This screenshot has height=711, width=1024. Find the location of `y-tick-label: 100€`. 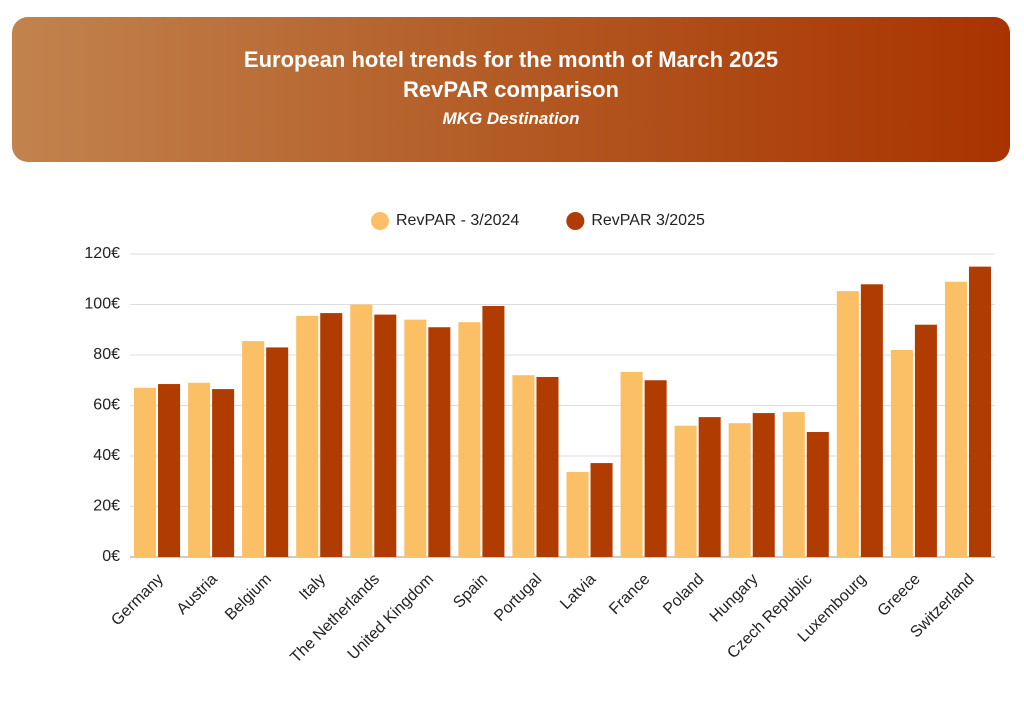

y-tick-label: 100€ is located at coordinates (102, 304).